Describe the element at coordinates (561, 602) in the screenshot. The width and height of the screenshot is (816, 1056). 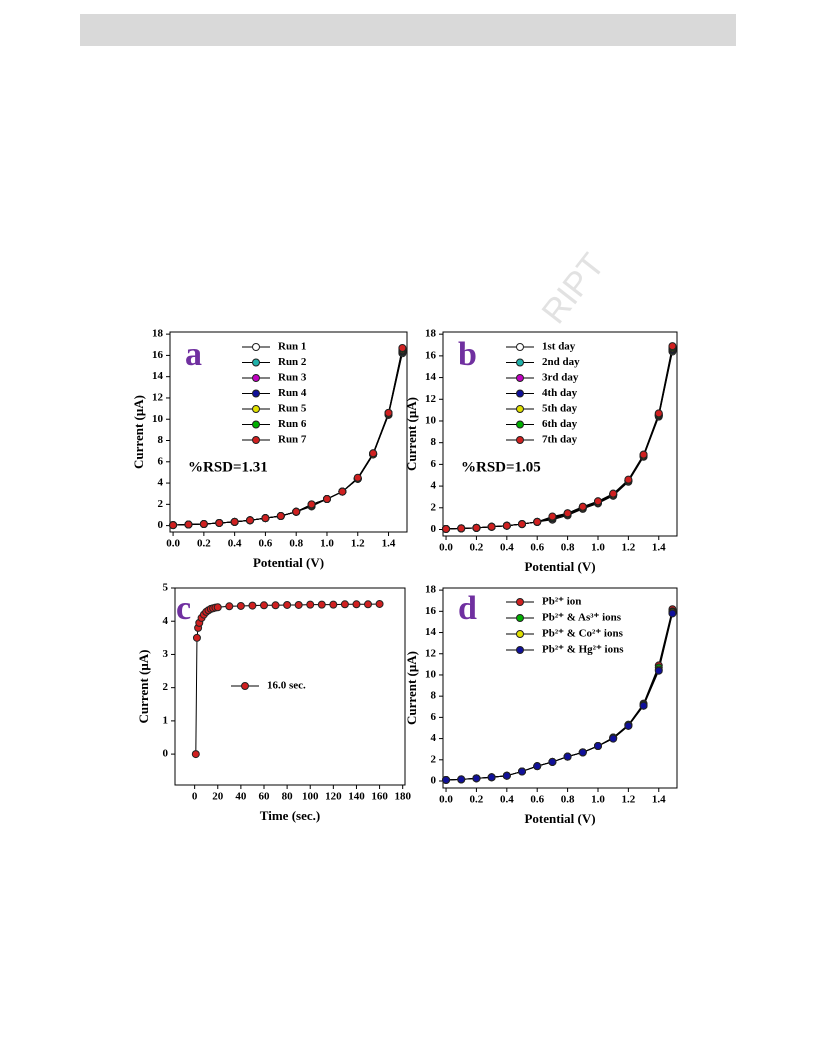
I see `legend-label: Pb²⁺ ion` at that location.